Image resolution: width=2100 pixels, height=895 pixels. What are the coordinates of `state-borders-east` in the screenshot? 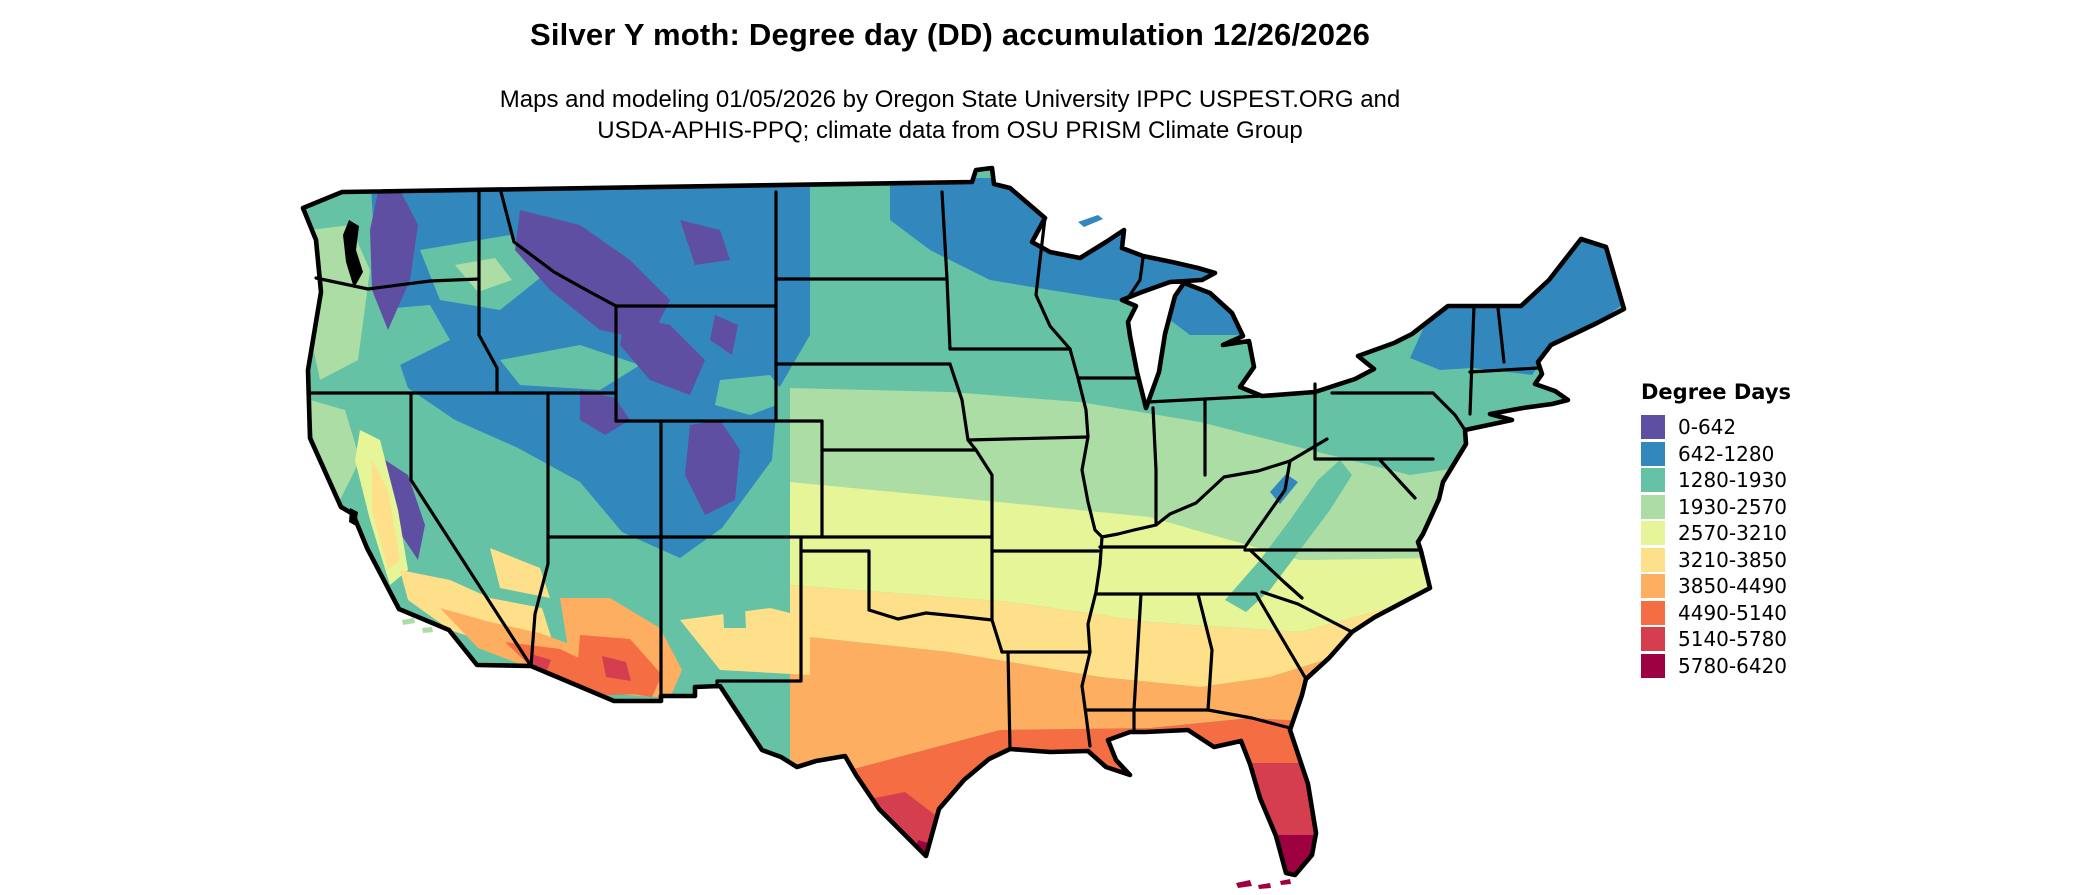 It's located at (1265, 527).